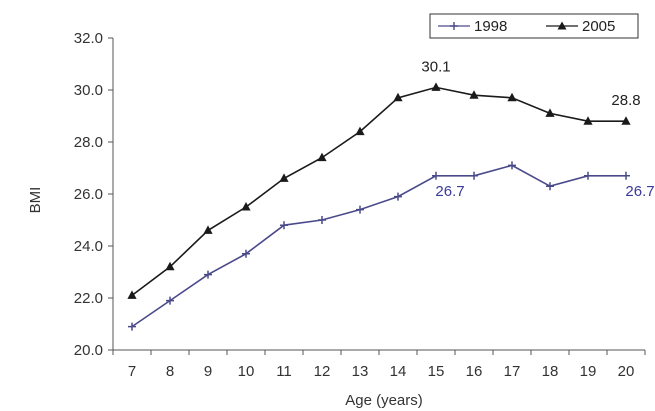 The width and height of the screenshot is (655, 411). Describe the element at coordinates (170, 371) in the screenshot. I see `x-tick-label: 8` at that location.